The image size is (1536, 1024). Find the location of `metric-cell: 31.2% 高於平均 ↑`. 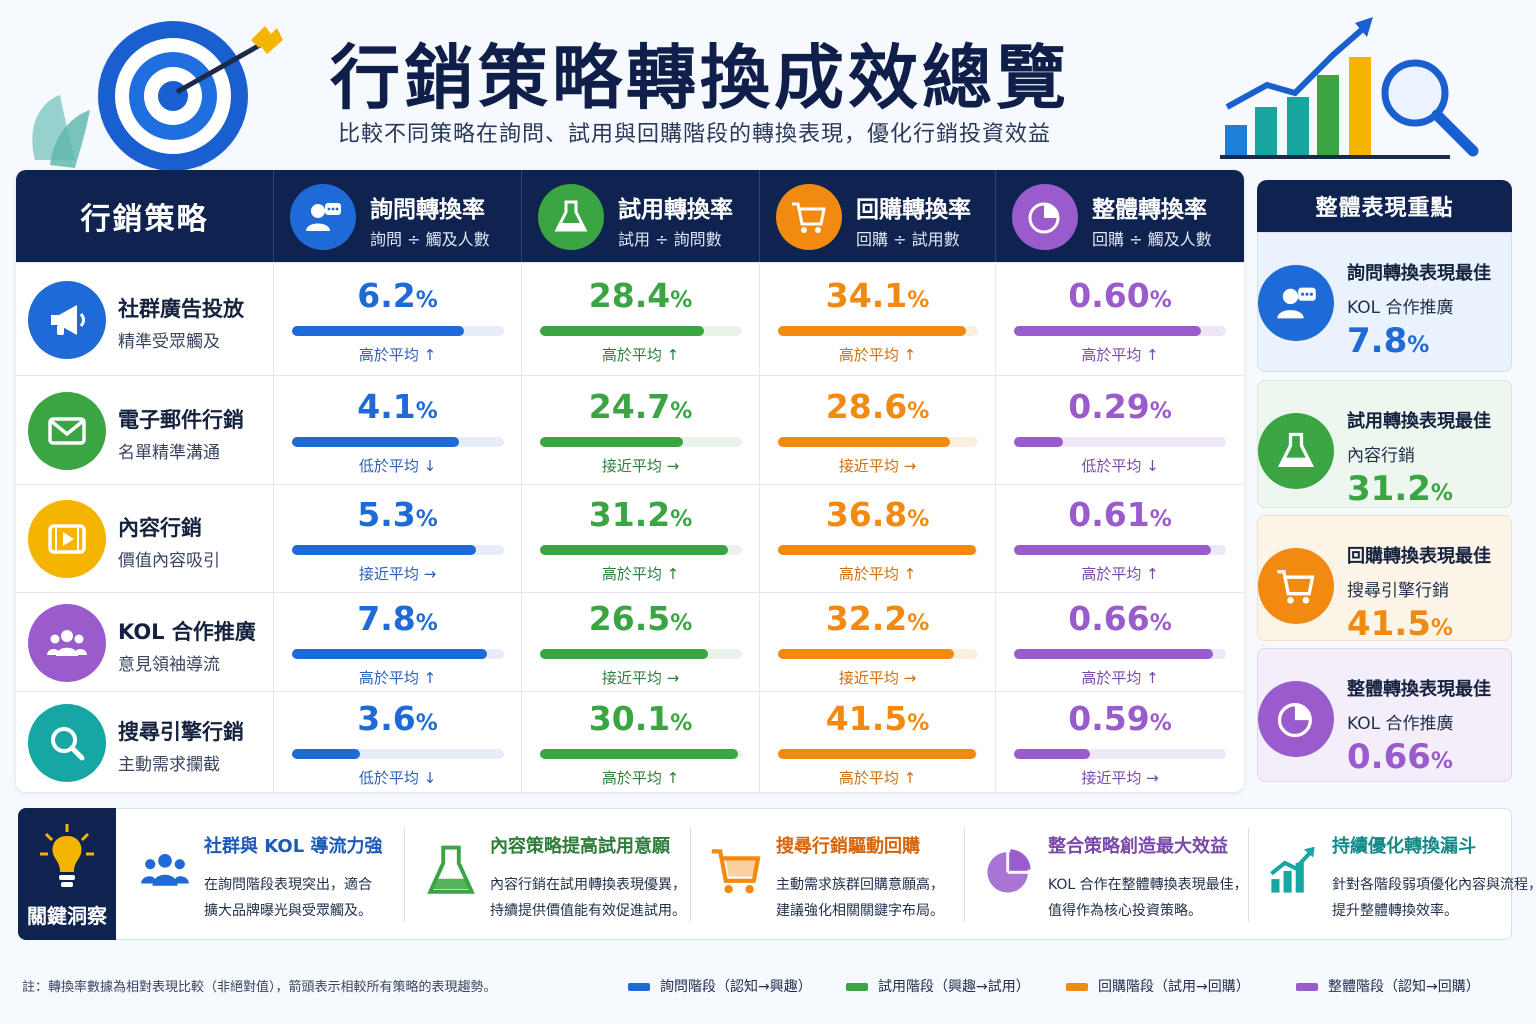

metric-cell: 31.2% 高於平均 ↑ is located at coordinates (641, 538).